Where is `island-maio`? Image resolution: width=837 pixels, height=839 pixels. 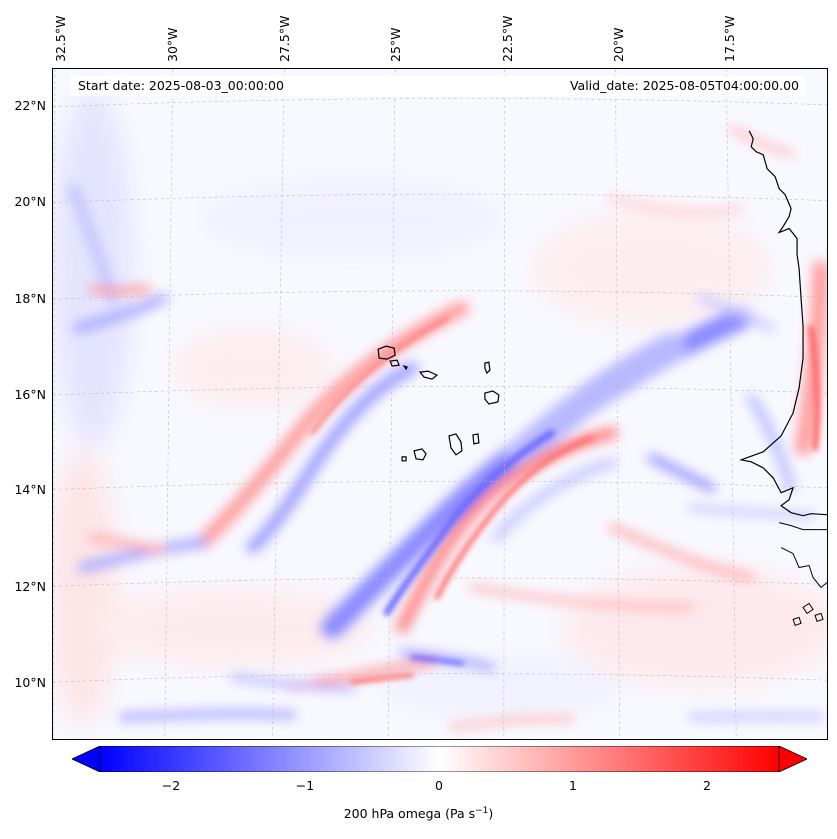 island-maio is located at coordinates (476, 439).